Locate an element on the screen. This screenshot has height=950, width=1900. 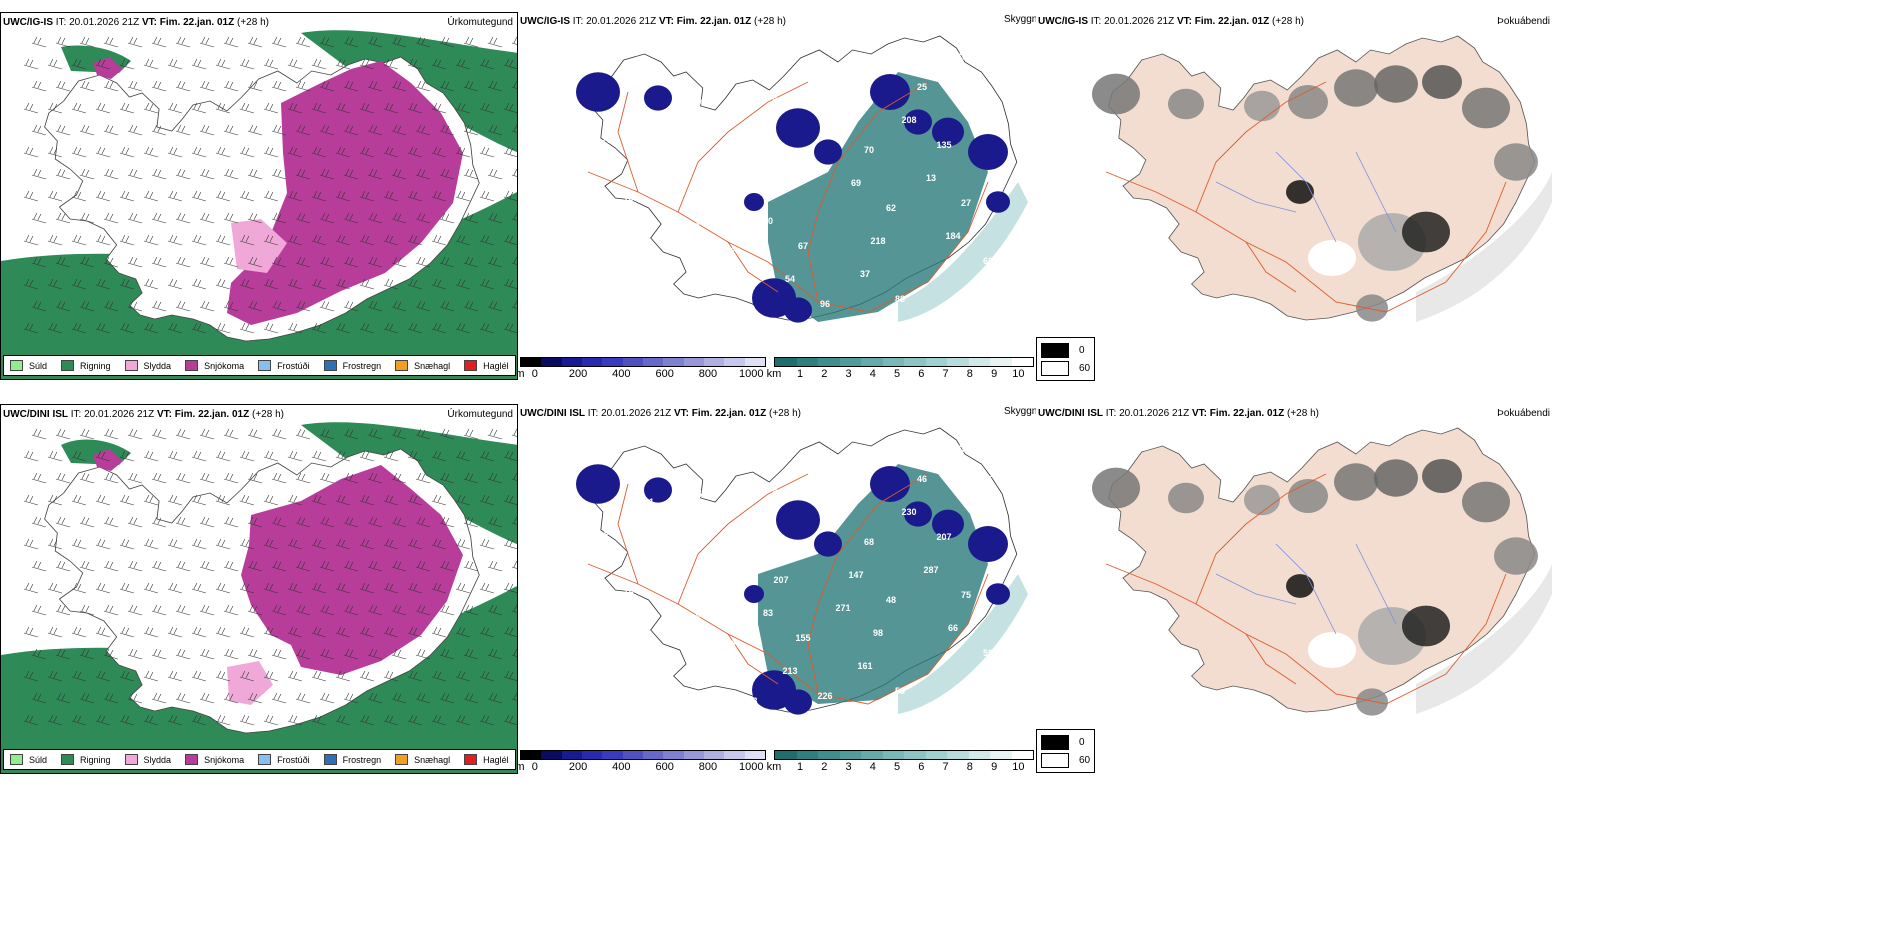
visibility-label: 271 is located at coordinates (842, 608).